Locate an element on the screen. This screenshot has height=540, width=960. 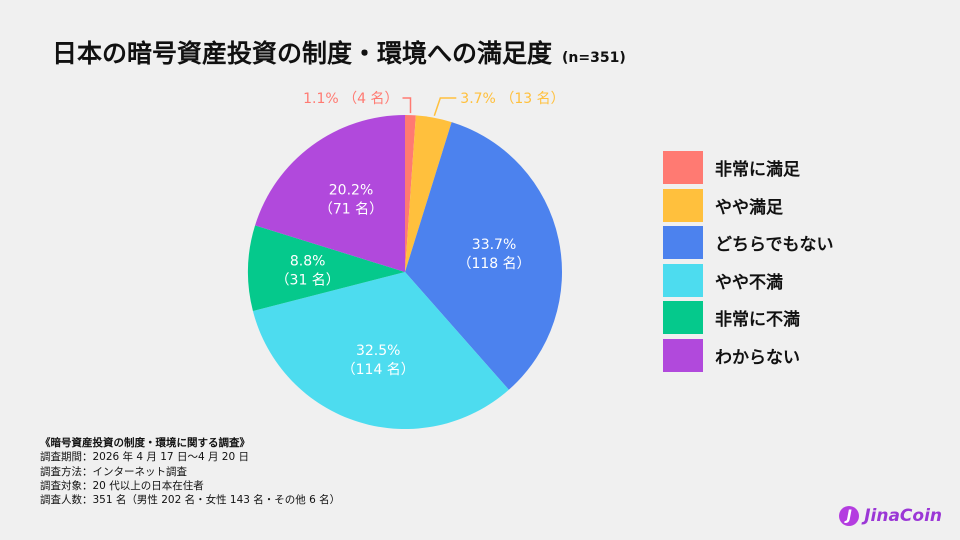
legend-item-3: やや不満 is located at coordinates (748, 281).